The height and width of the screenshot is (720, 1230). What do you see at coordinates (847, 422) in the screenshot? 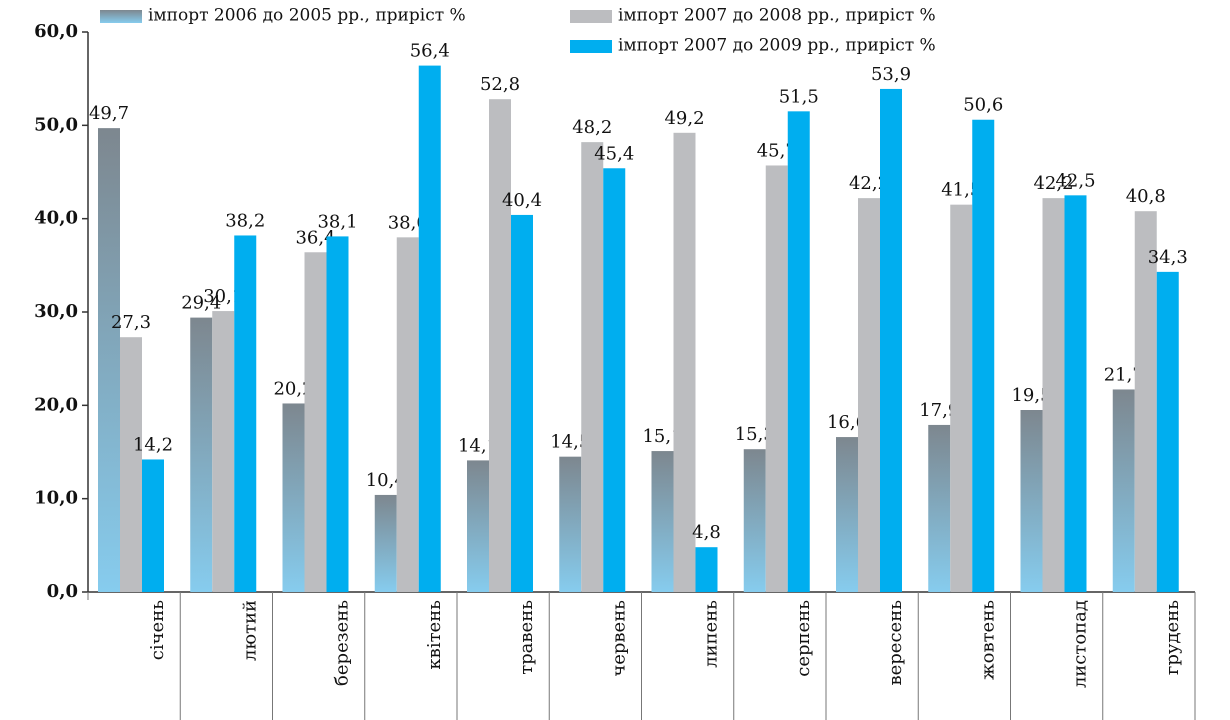
I see `data-label: 16,6` at bounding box center [847, 422].